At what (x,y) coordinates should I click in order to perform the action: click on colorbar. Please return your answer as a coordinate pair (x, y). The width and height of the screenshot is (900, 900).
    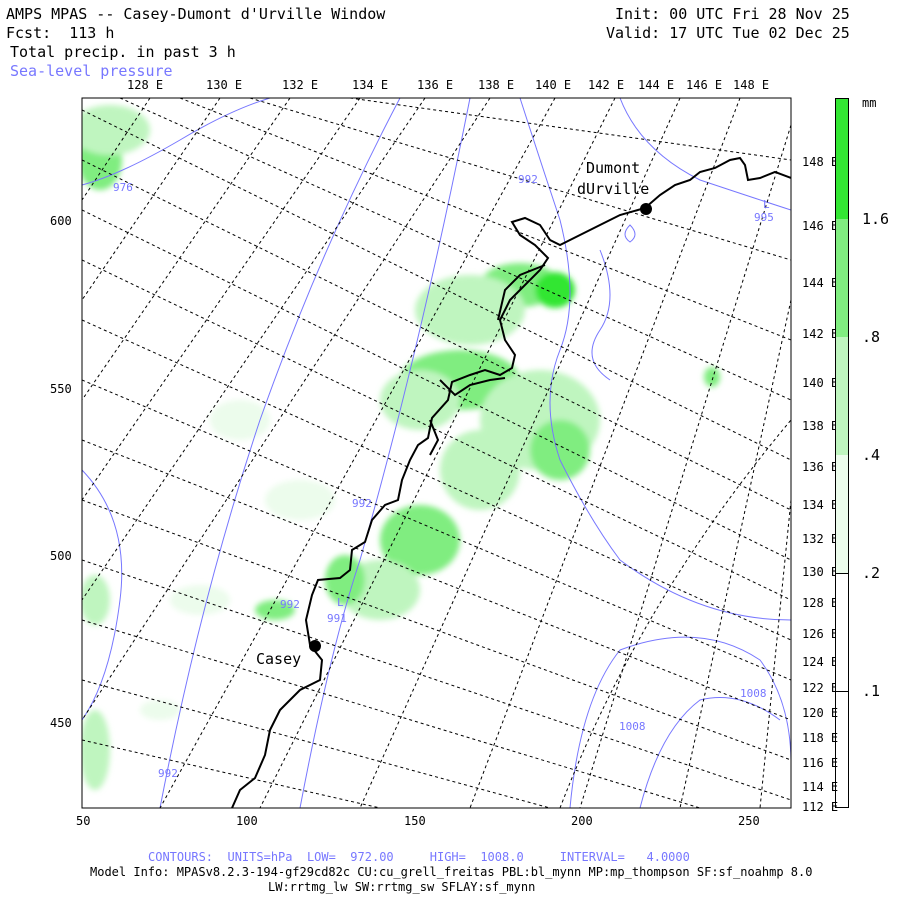
    Looking at the image, I should click on (842, 453).